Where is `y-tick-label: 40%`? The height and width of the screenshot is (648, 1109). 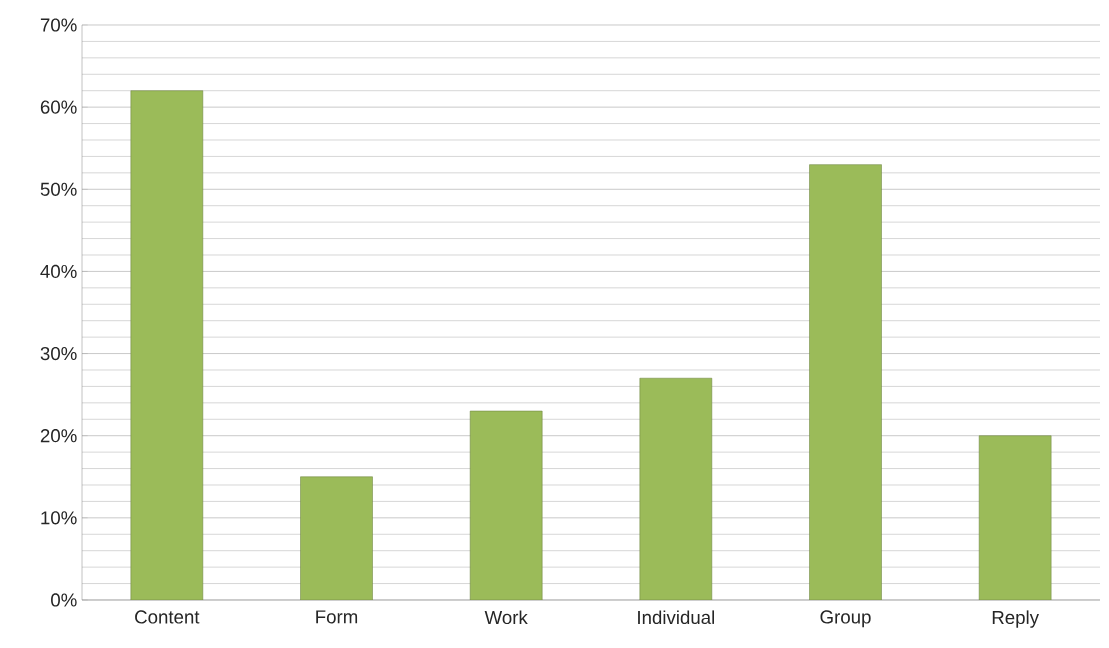 y-tick-label: 40% is located at coordinates (58, 271).